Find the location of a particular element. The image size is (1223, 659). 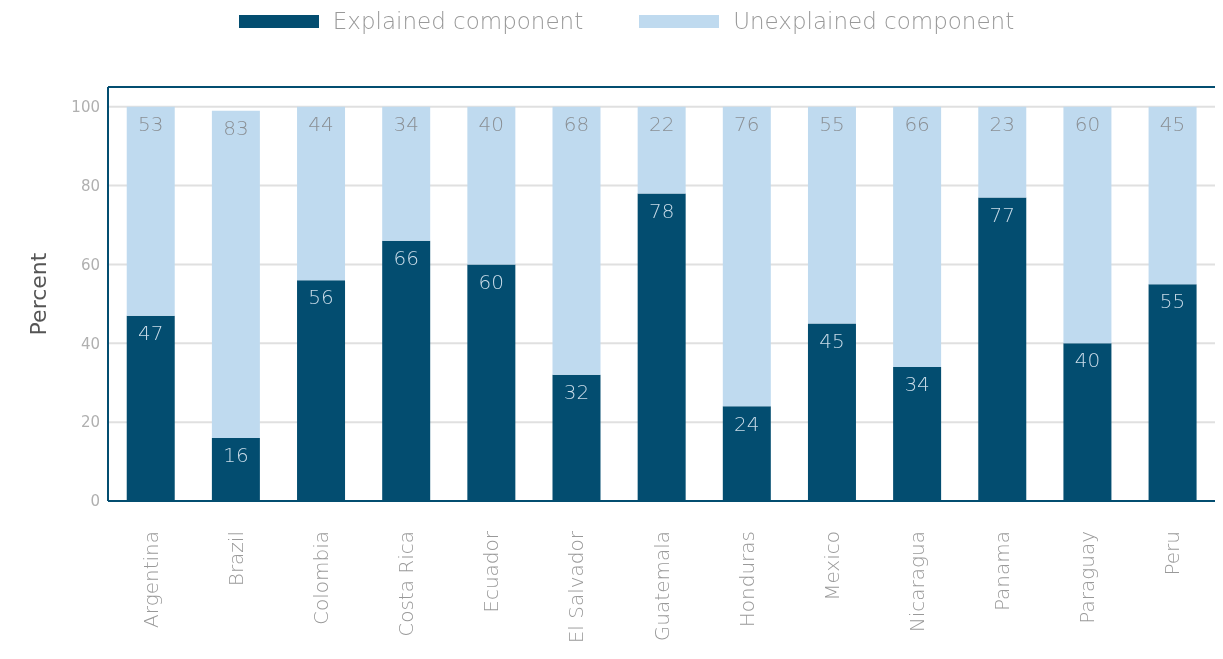

y-tick-label: 60 is located at coordinates (90, 264).